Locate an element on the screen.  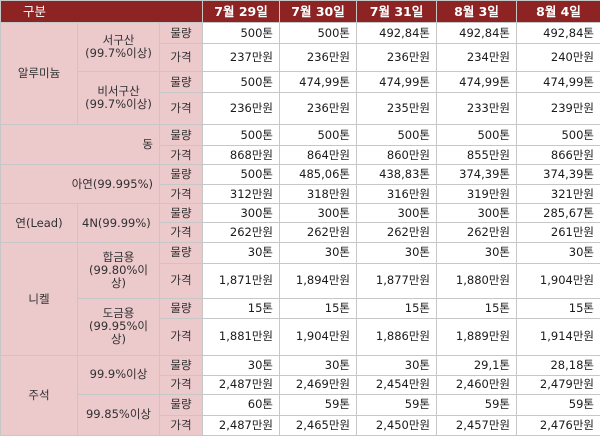
price-cell: 1,886만원 is located at coordinates (396, 336).